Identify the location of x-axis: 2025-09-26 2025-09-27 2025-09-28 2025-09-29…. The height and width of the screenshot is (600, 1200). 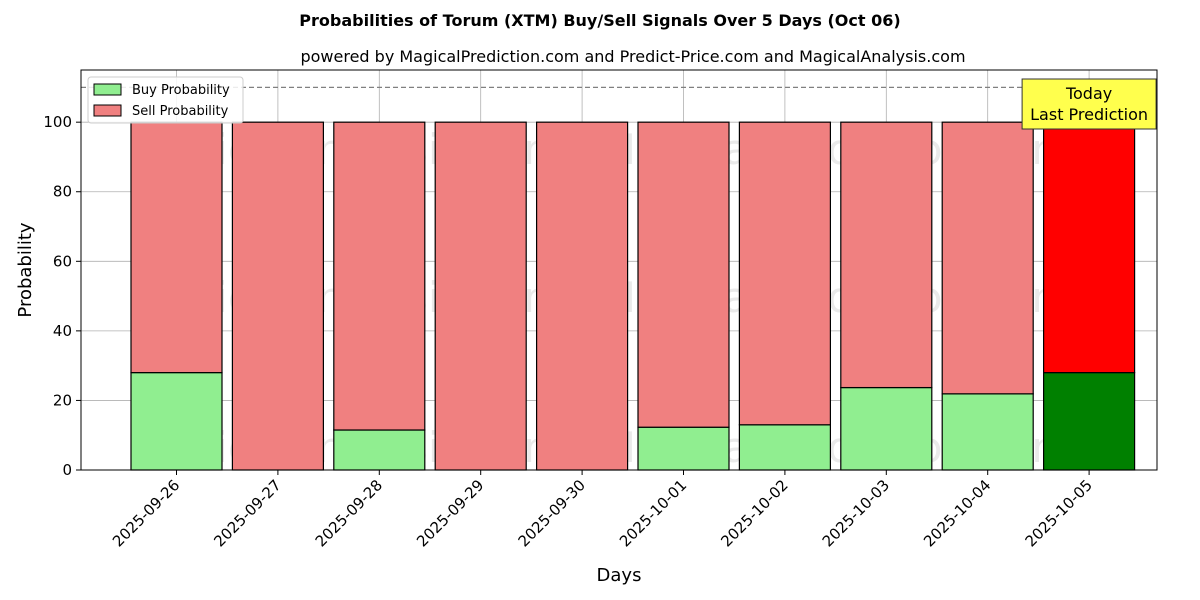
(602, 510).